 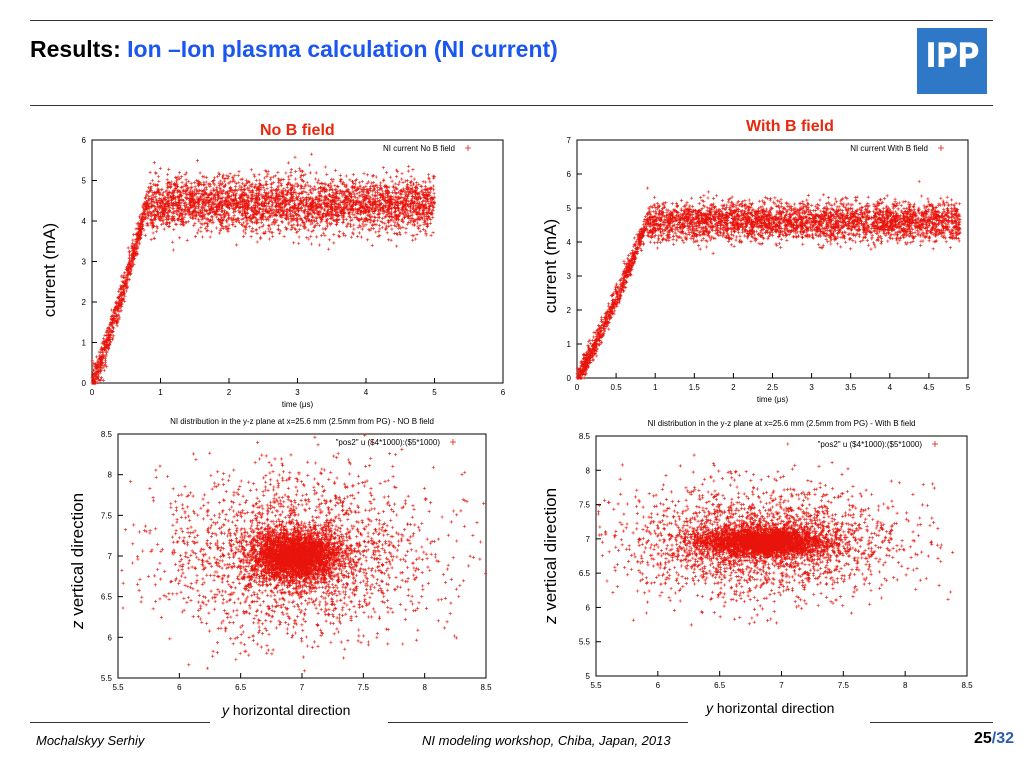 I want to click on right-y-label: y horizontal direction, so click(x=770, y=708).